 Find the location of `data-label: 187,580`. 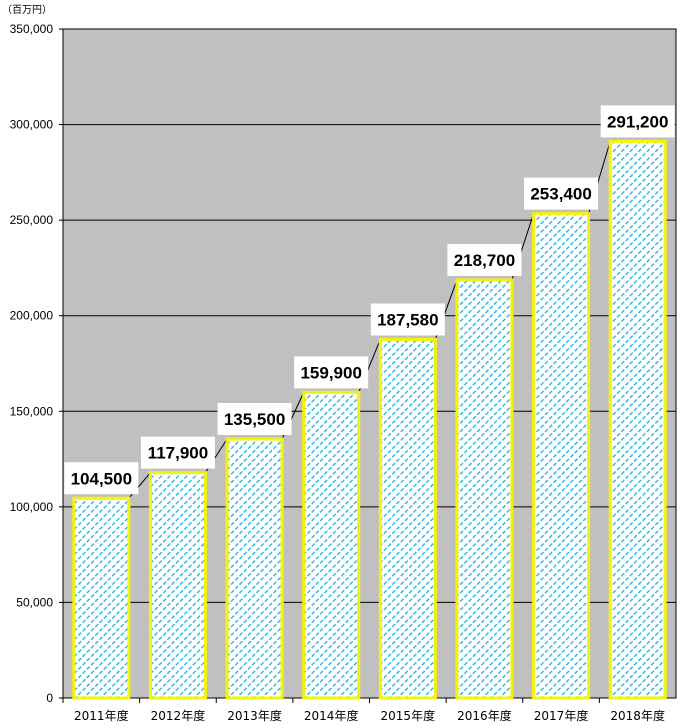

data-label: 187,580 is located at coordinates (407, 319).